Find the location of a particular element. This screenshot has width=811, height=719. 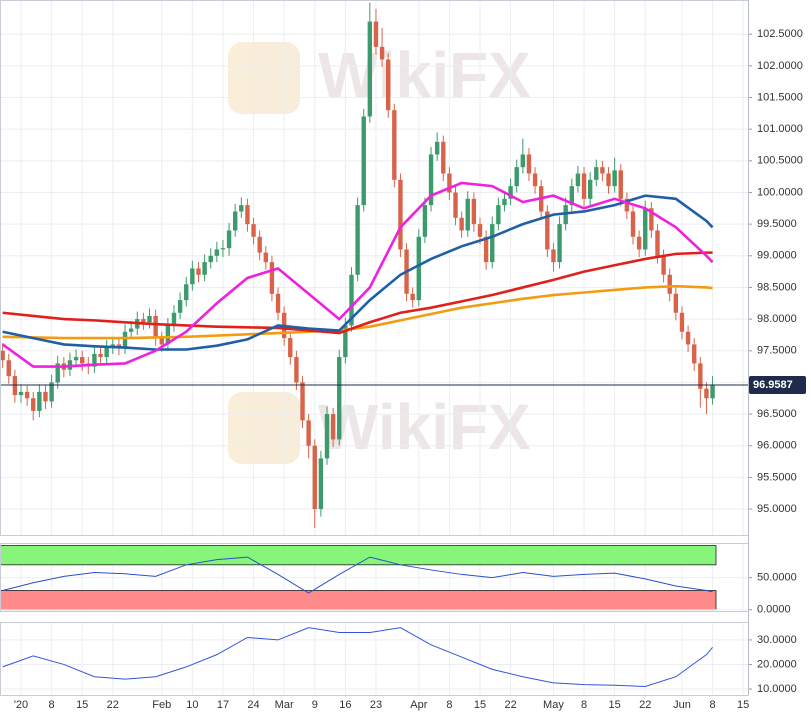

y-tick-label: 99.0000 is located at coordinates (777, 256).